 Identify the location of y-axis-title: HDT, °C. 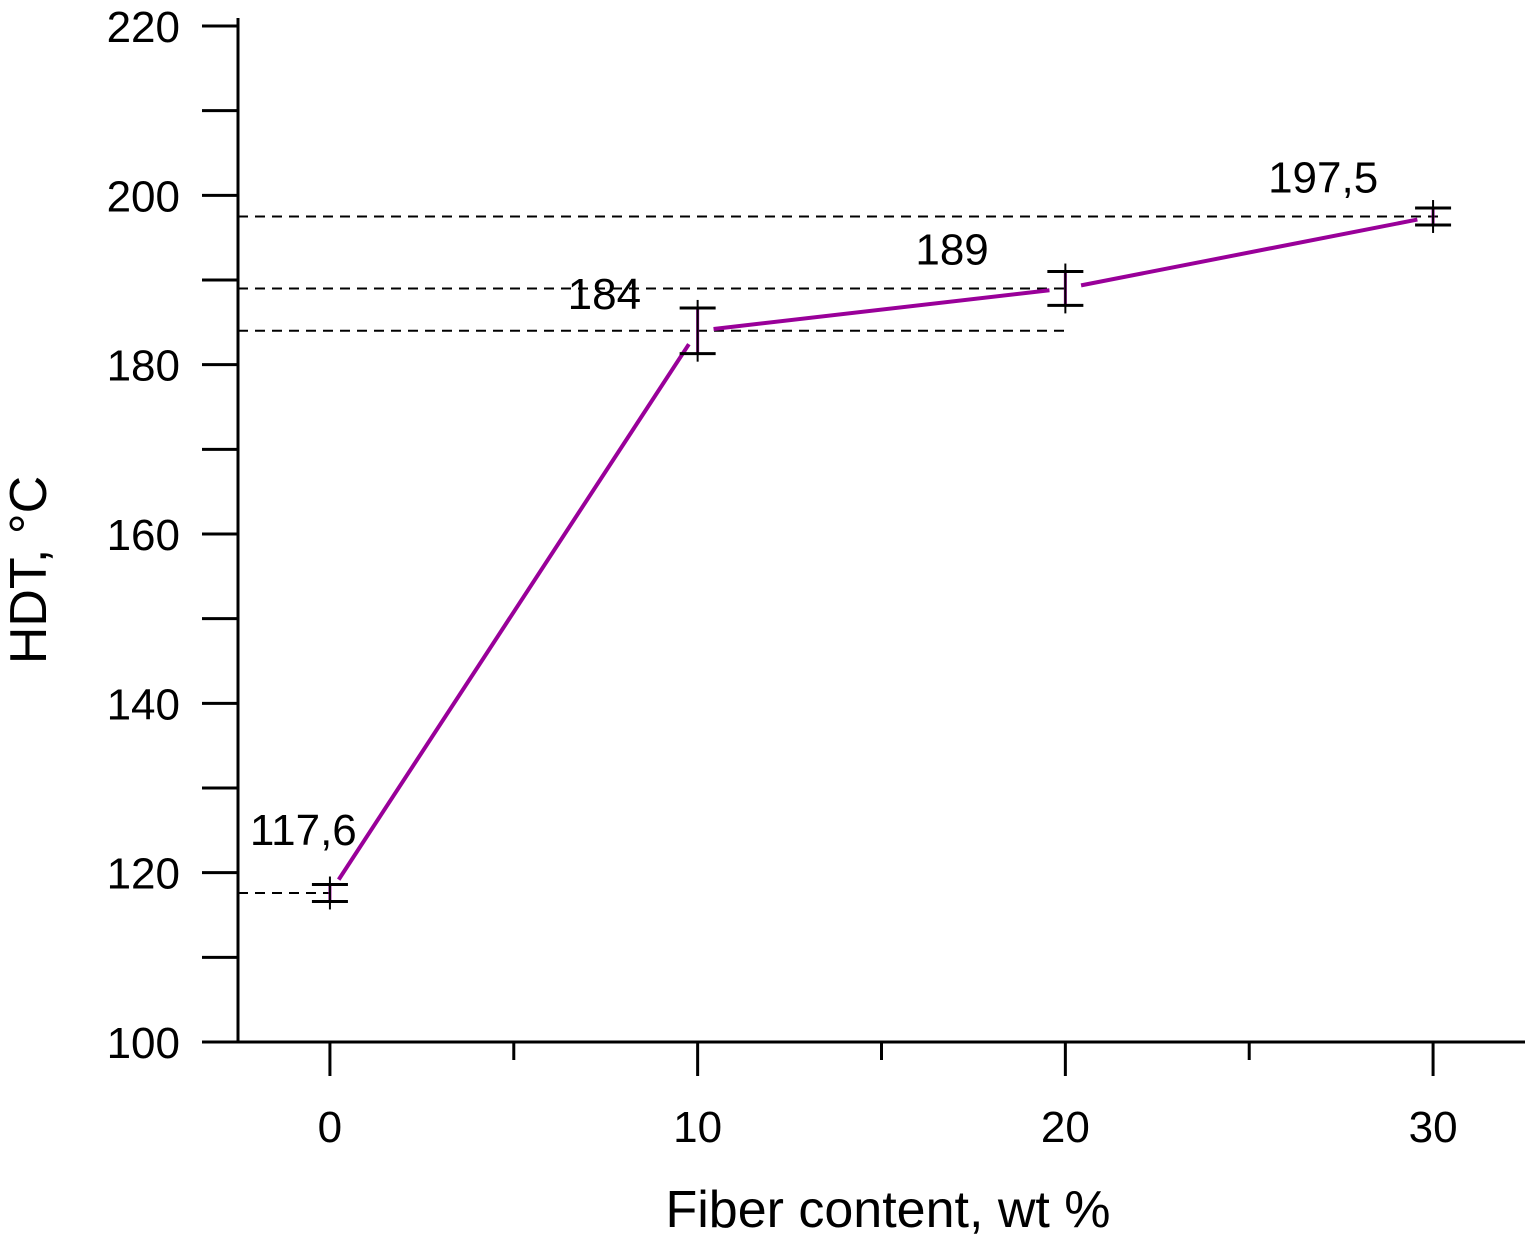
(29, 570).